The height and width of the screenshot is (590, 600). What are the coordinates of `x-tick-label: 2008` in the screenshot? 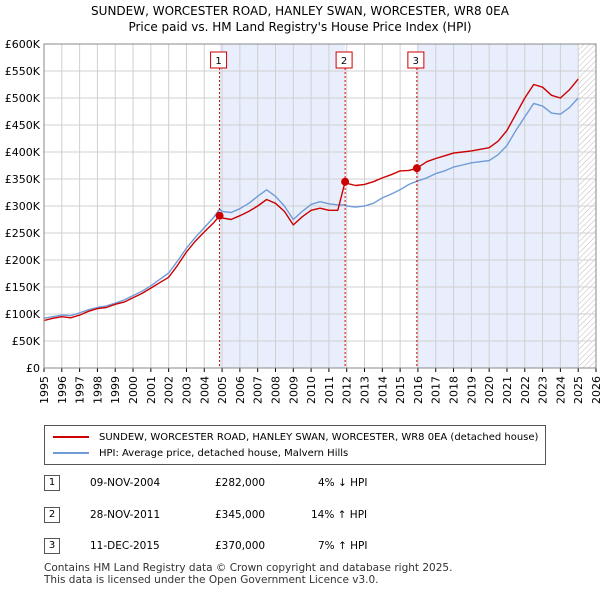 It's located at (275, 390).